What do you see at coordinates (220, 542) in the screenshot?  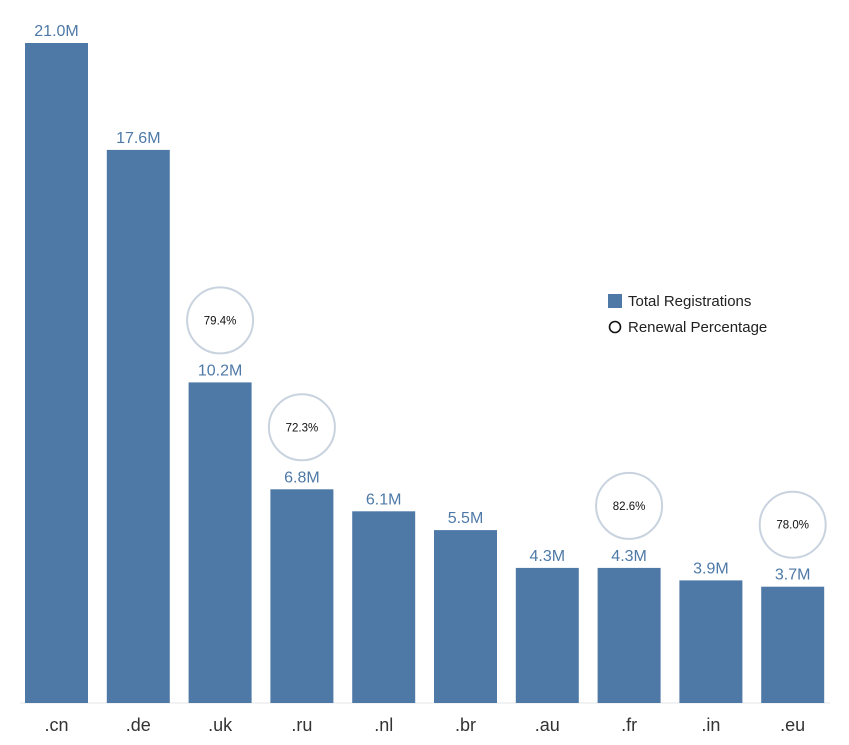 I see `bar-uk` at bounding box center [220, 542].